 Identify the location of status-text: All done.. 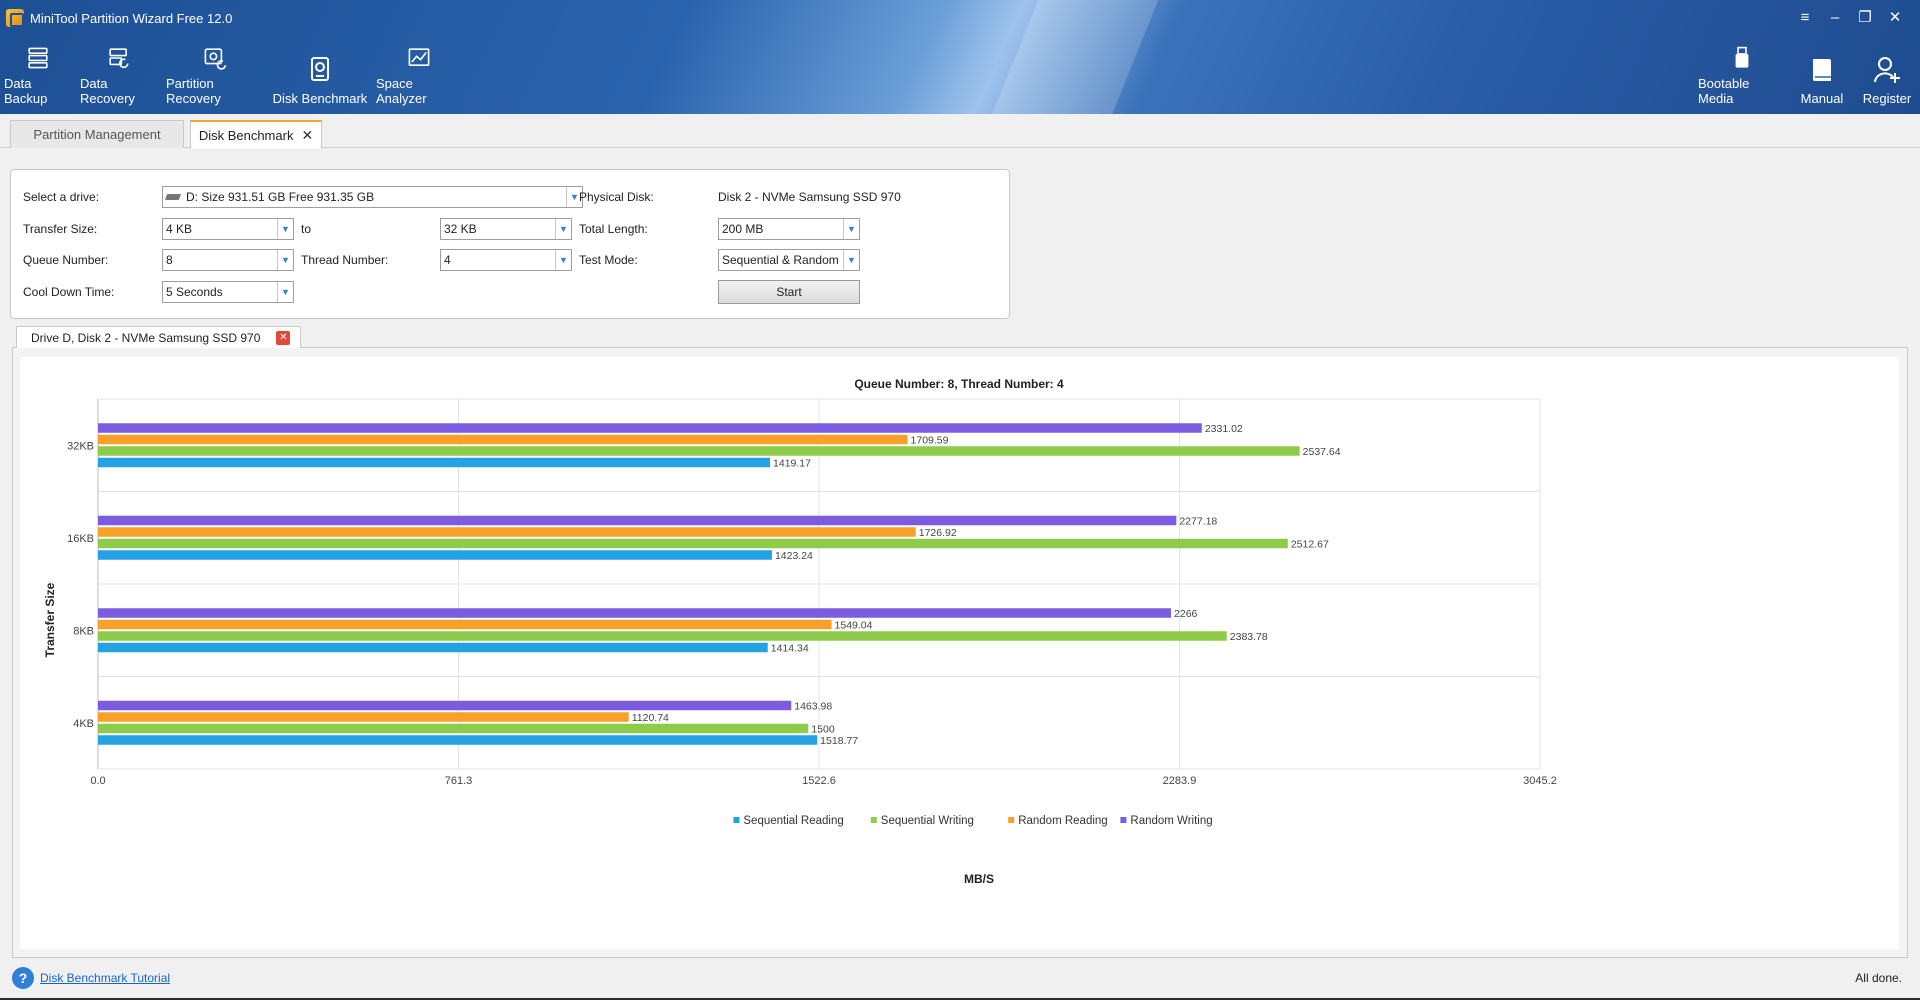
(1878, 978).